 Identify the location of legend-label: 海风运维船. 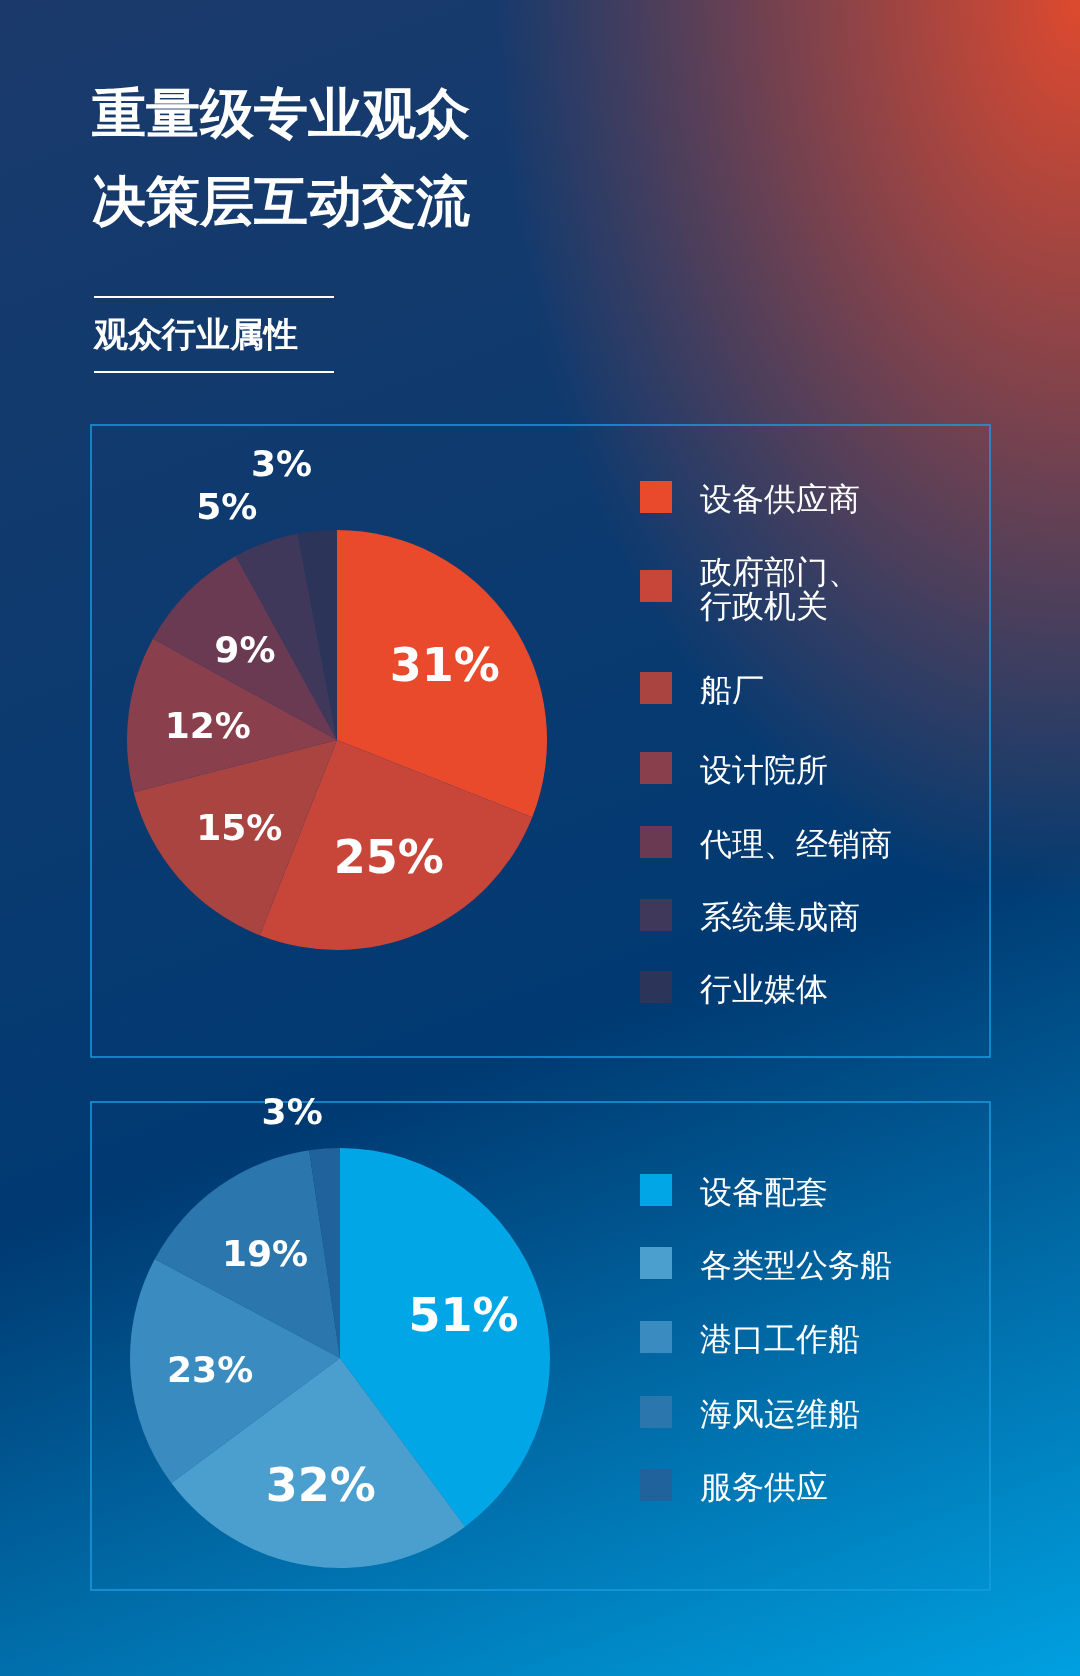
(780, 1414).